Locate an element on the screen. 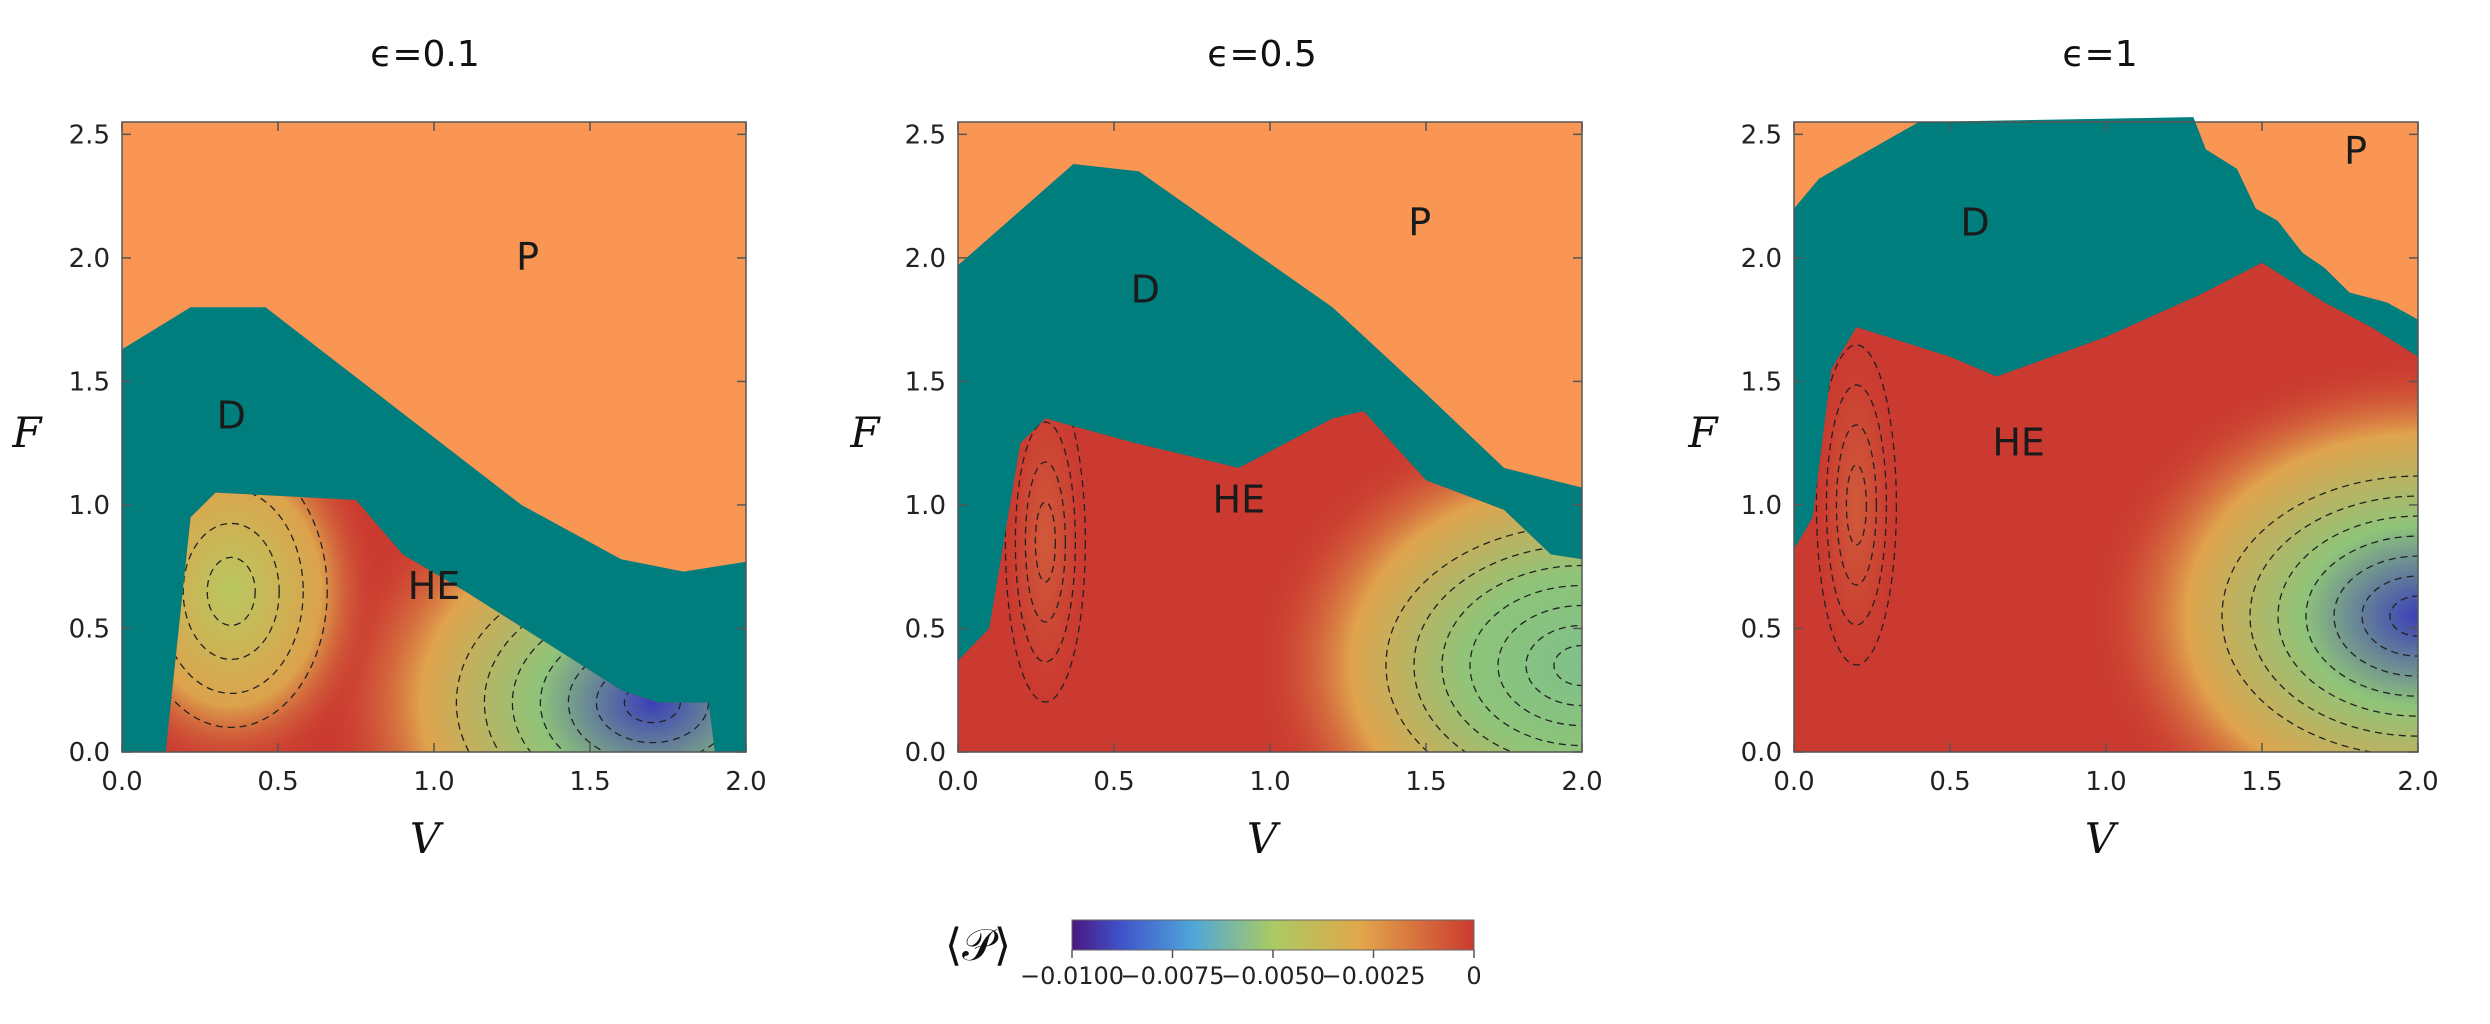 This screenshot has height=1024, width=2490. panel-title: ϵ=1 is located at coordinates (2099, 54).